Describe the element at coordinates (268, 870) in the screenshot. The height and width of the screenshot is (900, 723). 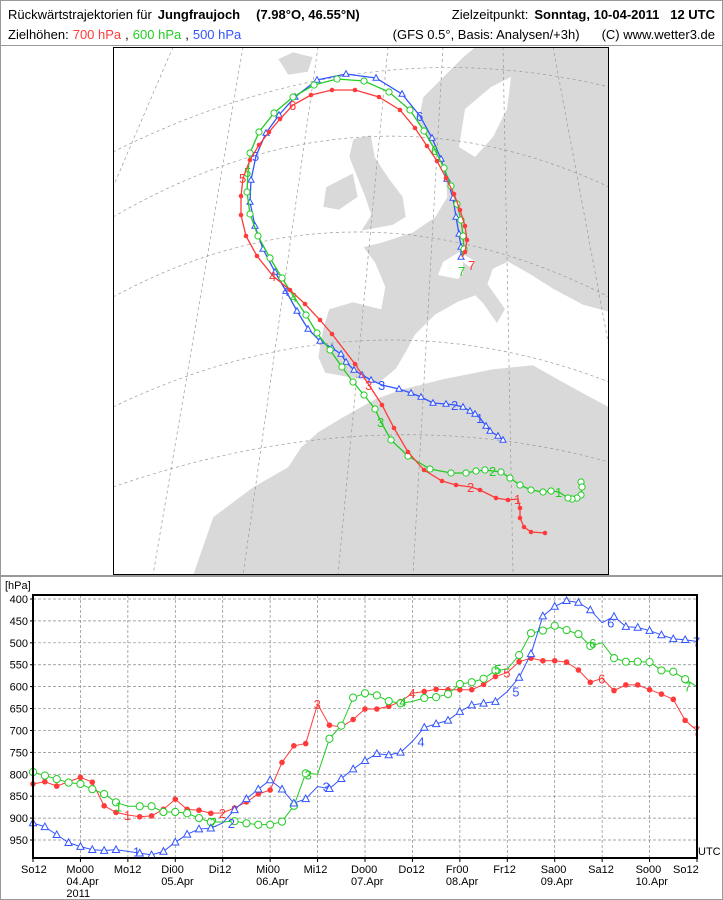
I see `x-tick-label: Mi00` at that location.